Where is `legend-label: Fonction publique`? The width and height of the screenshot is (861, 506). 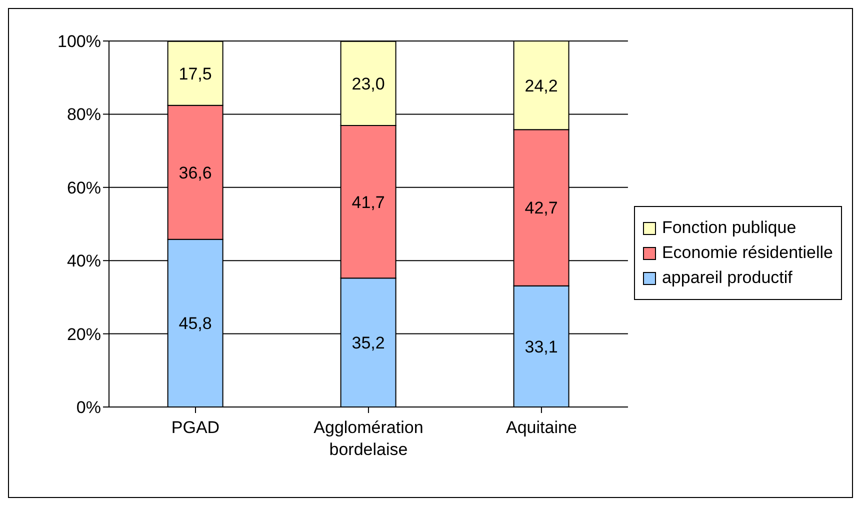 legend-label: Fonction publique is located at coordinates (729, 228).